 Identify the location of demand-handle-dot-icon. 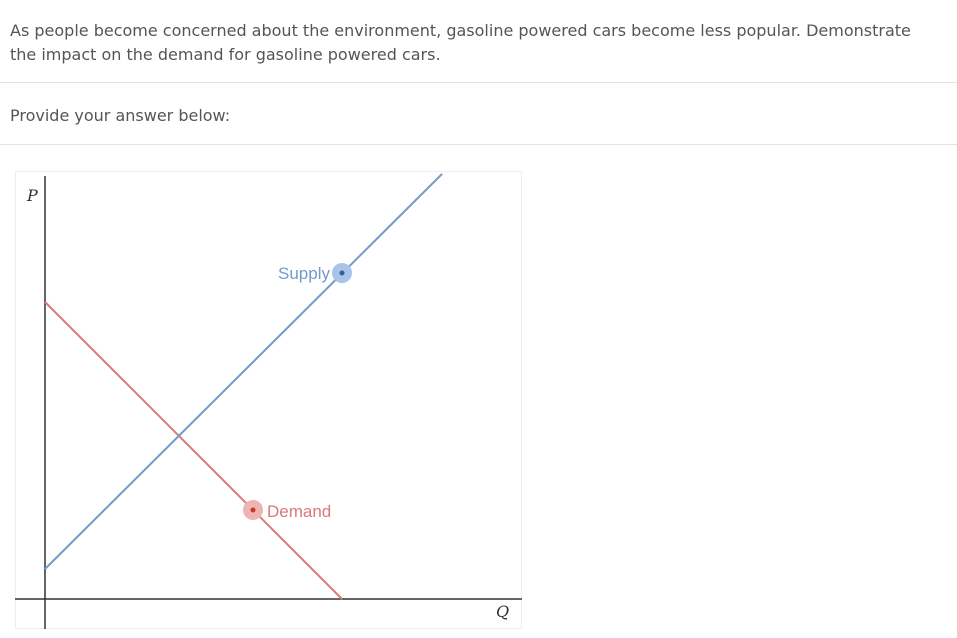
(253, 510).